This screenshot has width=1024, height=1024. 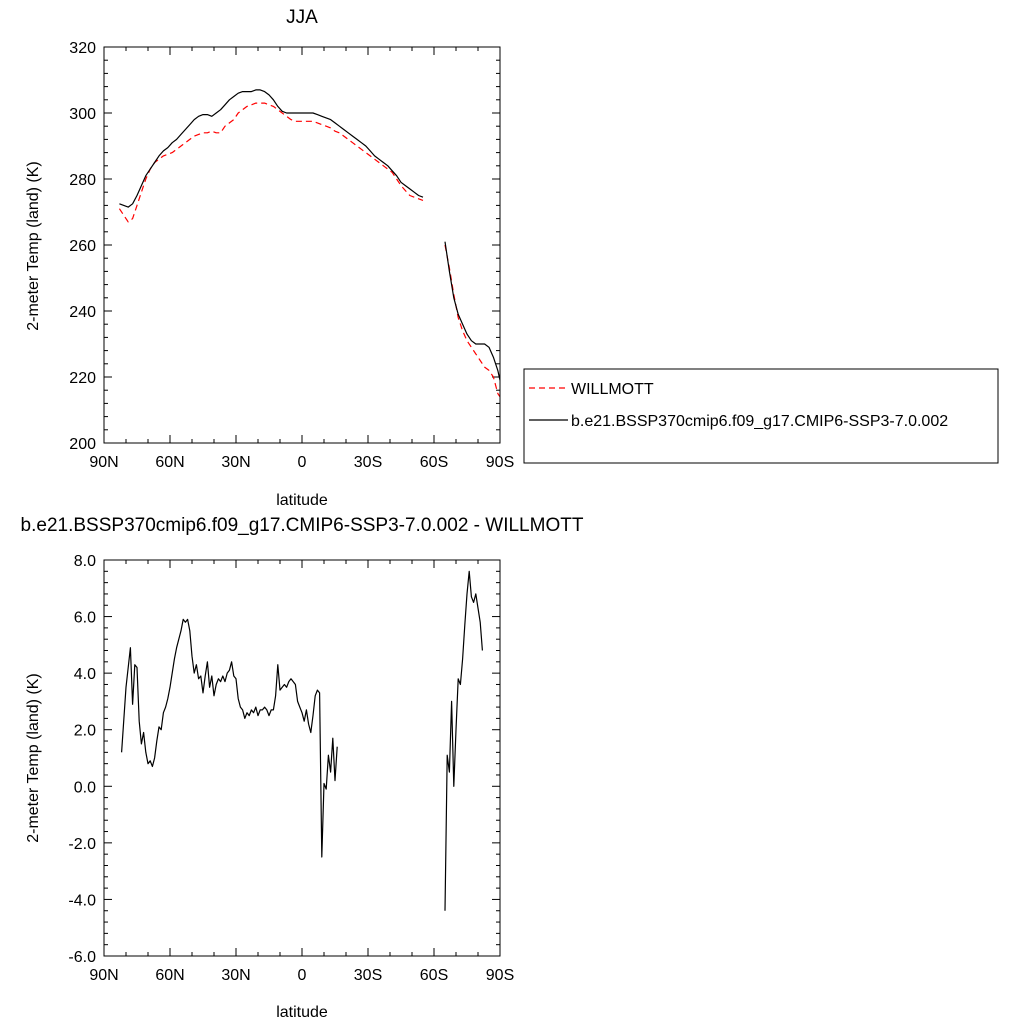 What do you see at coordinates (33, 246) in the screenshot?
I see `top-y-axis-label: 2-meter Temp (land) (K)` at bounding box center [33, 246].